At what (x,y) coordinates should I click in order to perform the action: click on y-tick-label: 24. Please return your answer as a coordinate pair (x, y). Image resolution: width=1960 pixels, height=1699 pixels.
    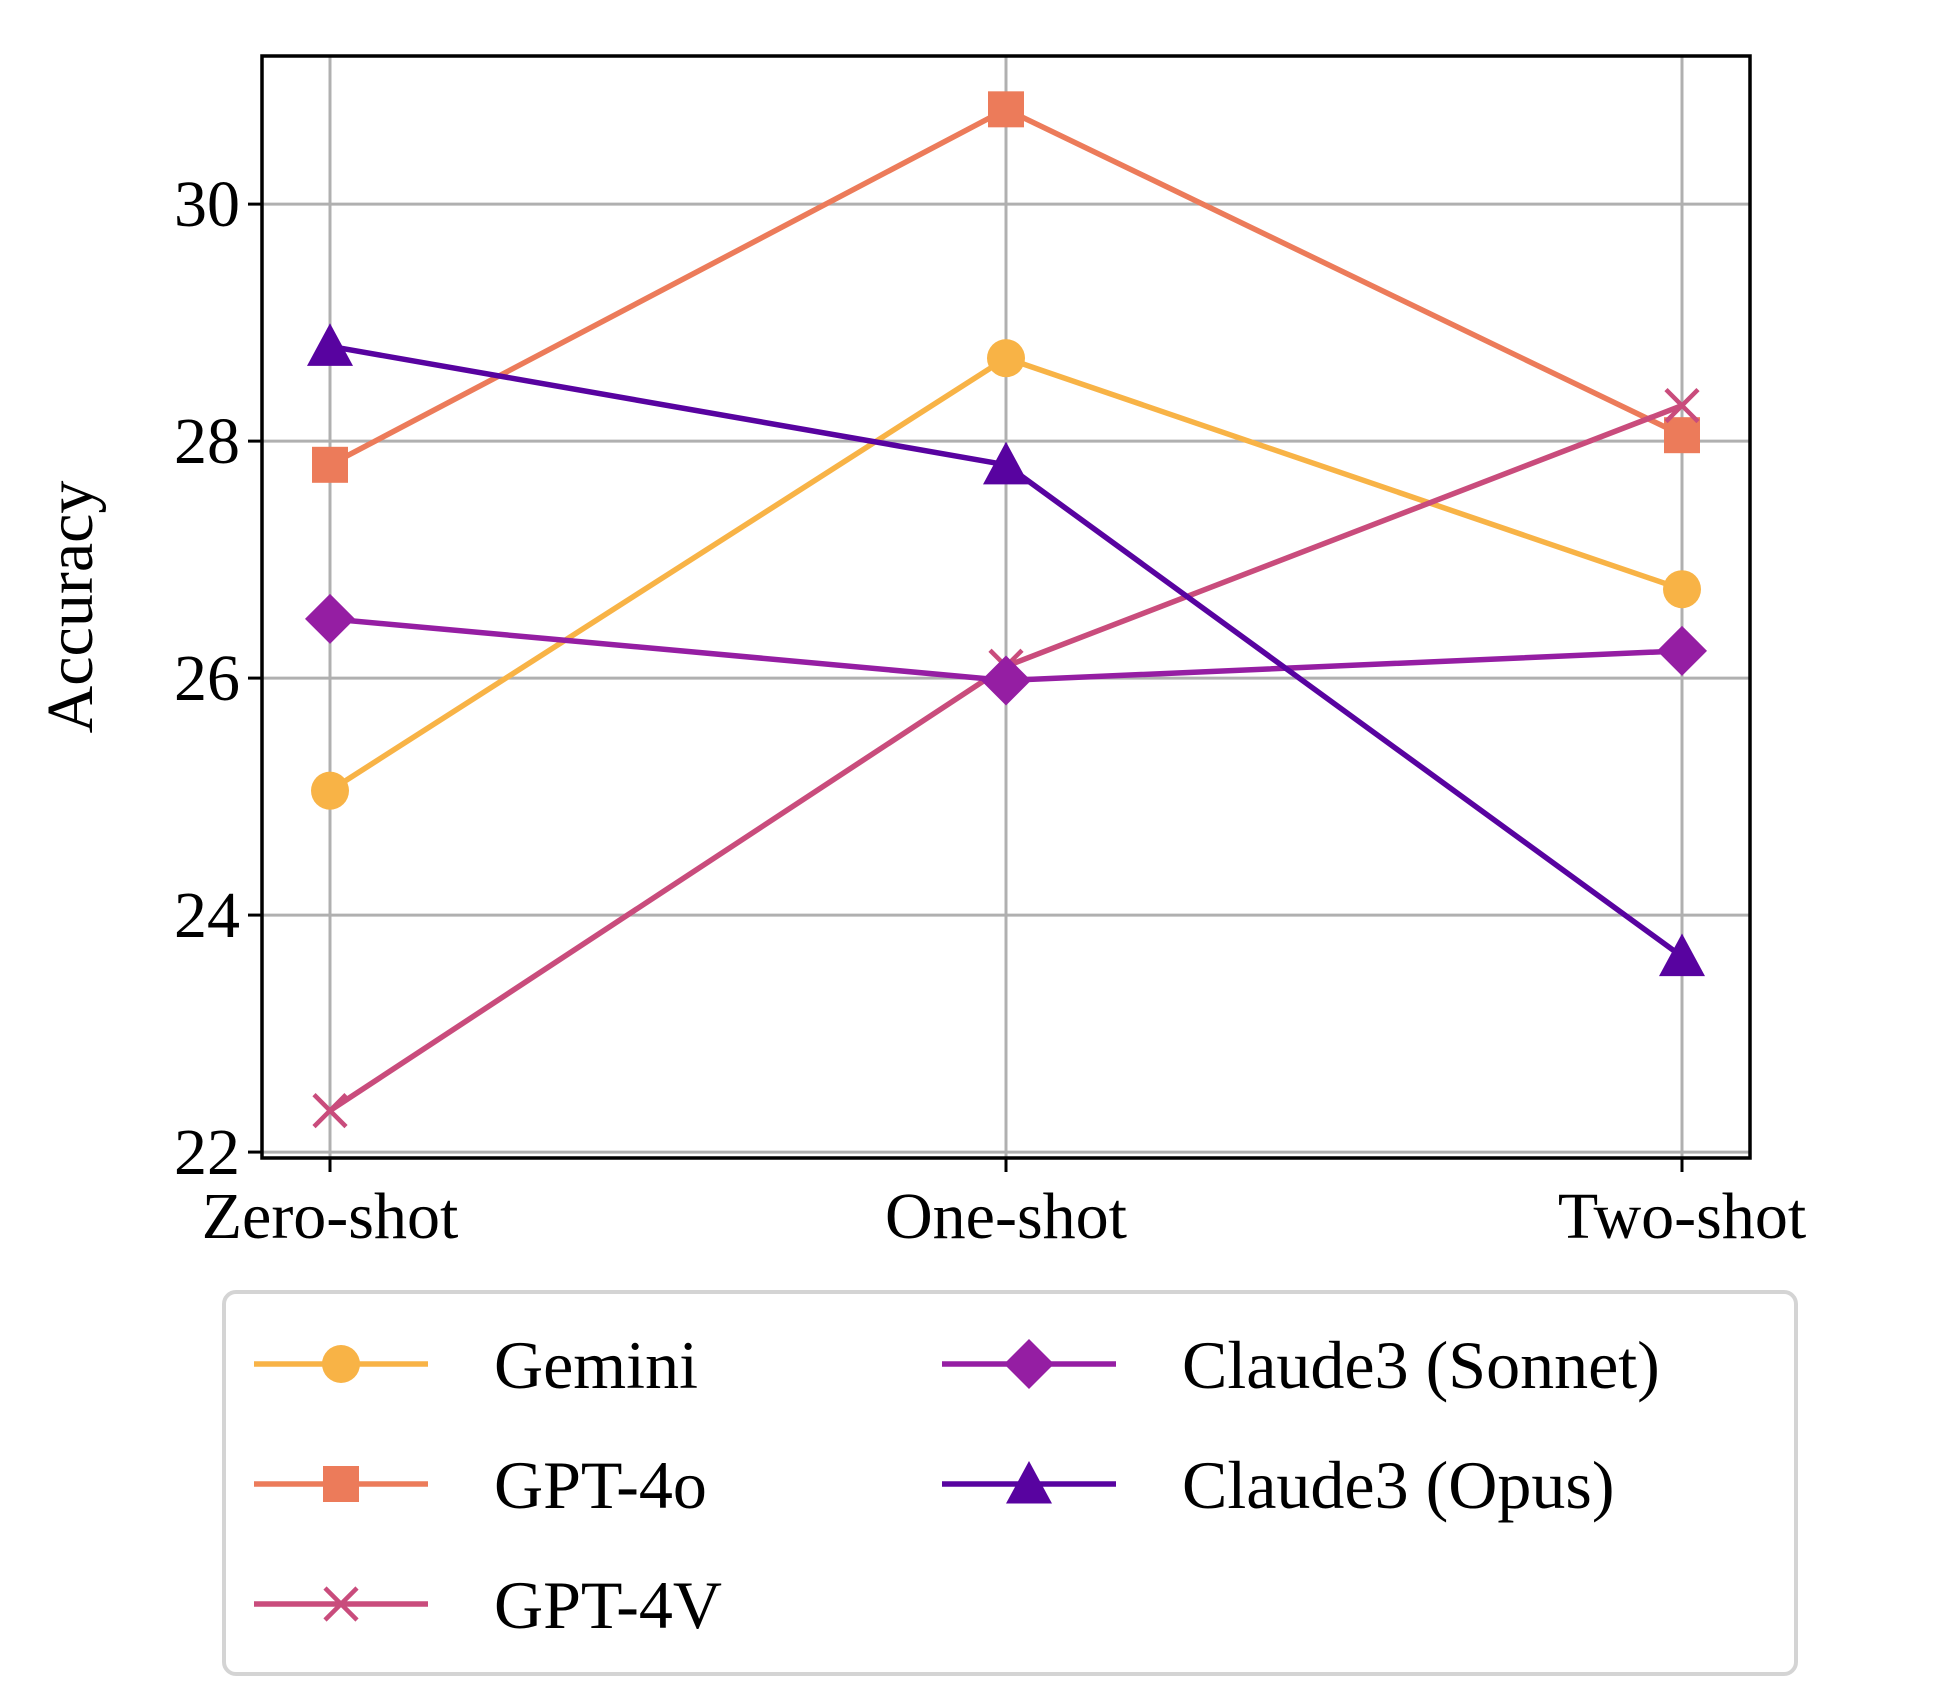
    Looking at the image, I should click on (207, 915).